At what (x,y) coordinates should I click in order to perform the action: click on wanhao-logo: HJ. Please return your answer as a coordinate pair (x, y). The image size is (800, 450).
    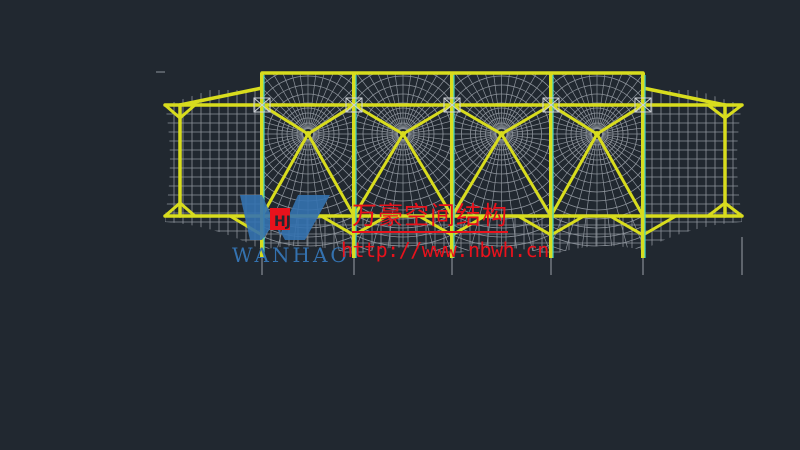
    Looking at the image, I should click on (285, 217).